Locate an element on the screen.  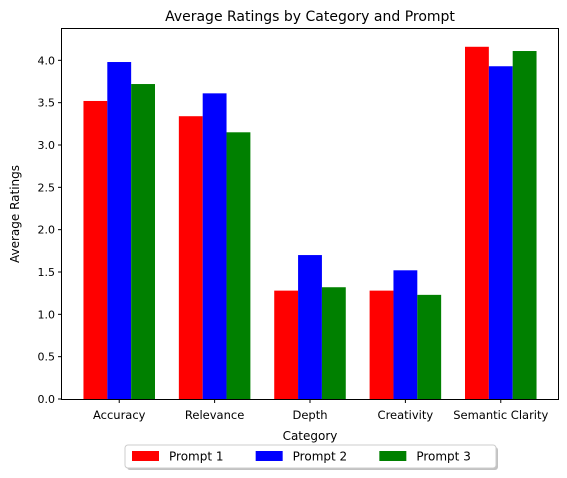
bar-prompt-2-semantic-clarity is located at coordinates (500, 233).